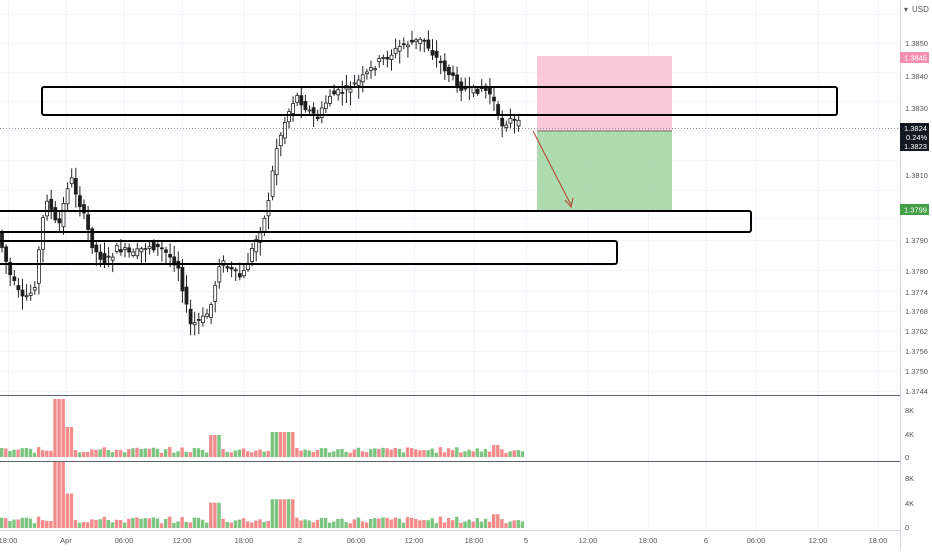  I want to click on currency-label: ▾ USD, so click(916, 9).